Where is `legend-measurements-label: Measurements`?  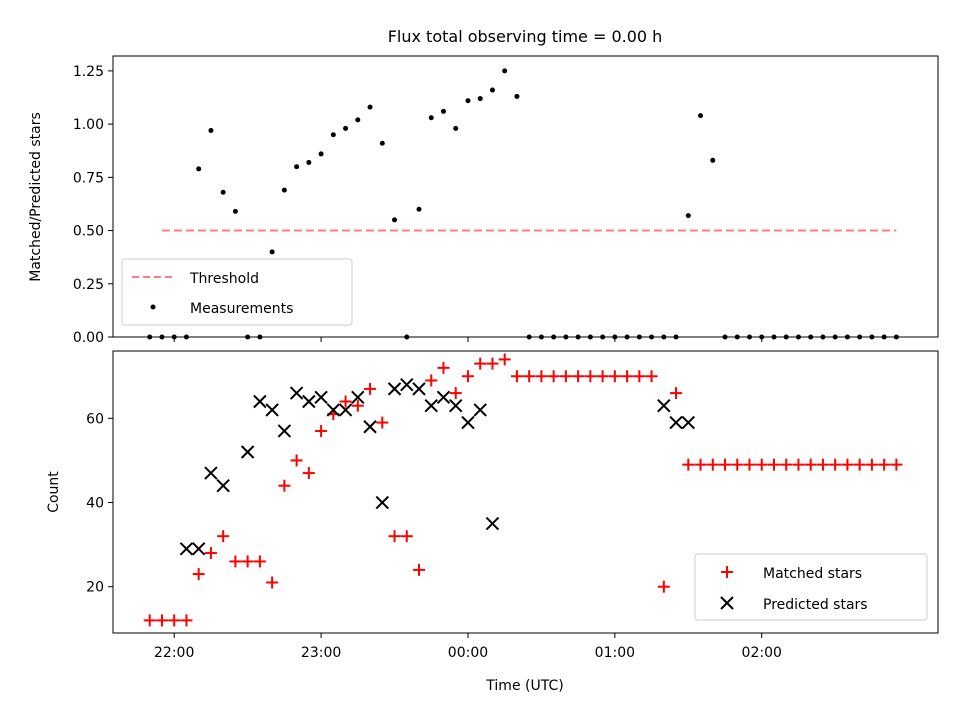 legend-measurements-label: Measurements is located at coordinates (241, 309).